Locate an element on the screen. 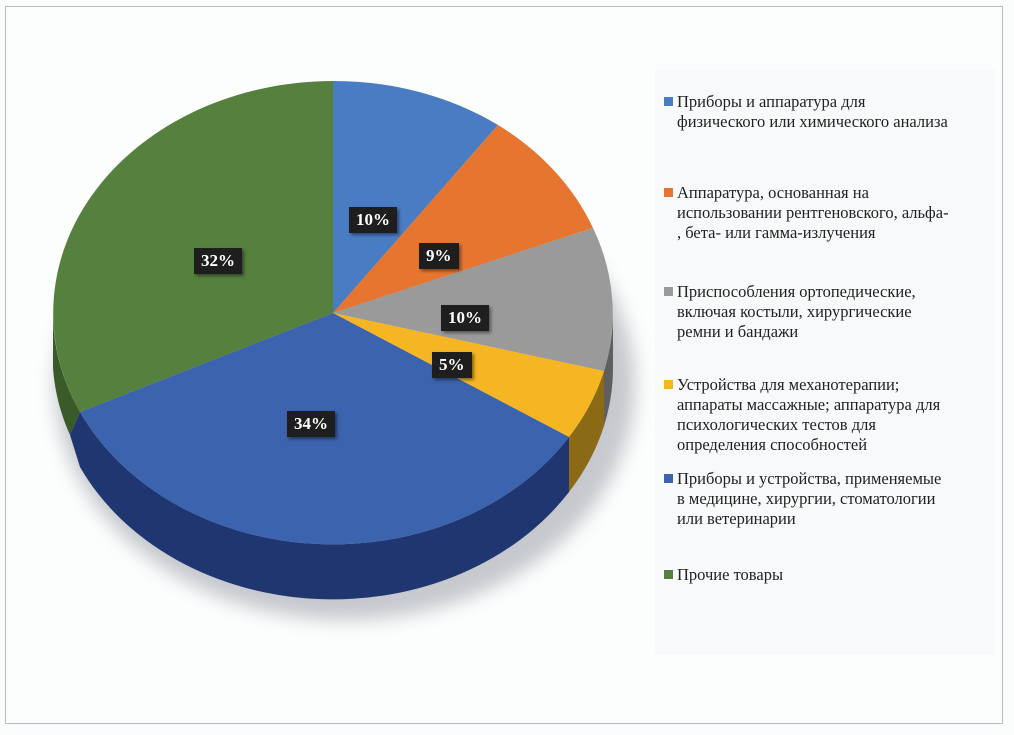 The width and height of the screenshot is (1014, 735). slice-side-other is located at coordinates (66, 374).